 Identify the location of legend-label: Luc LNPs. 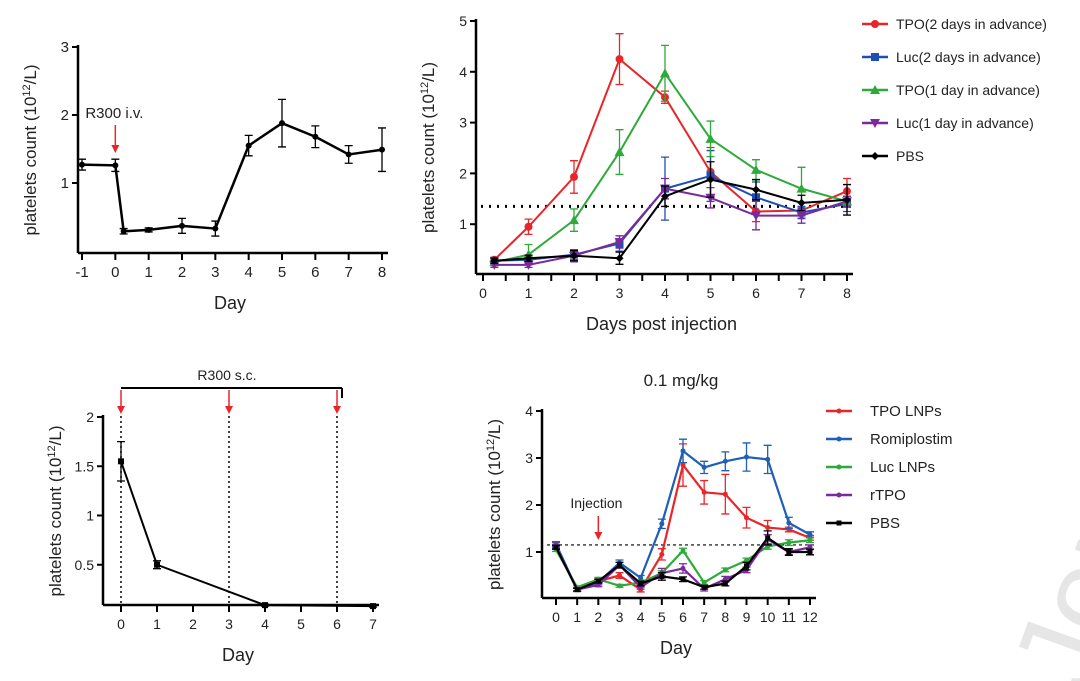
(902, 467).